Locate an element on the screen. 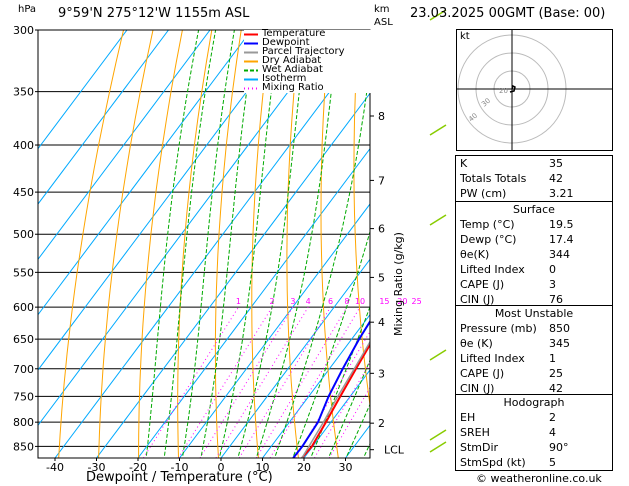 Image resolution: width=629 pixels, height=486 pixels. index-row-totals: Totals Totals 42 is located at coordinates (511, 178).